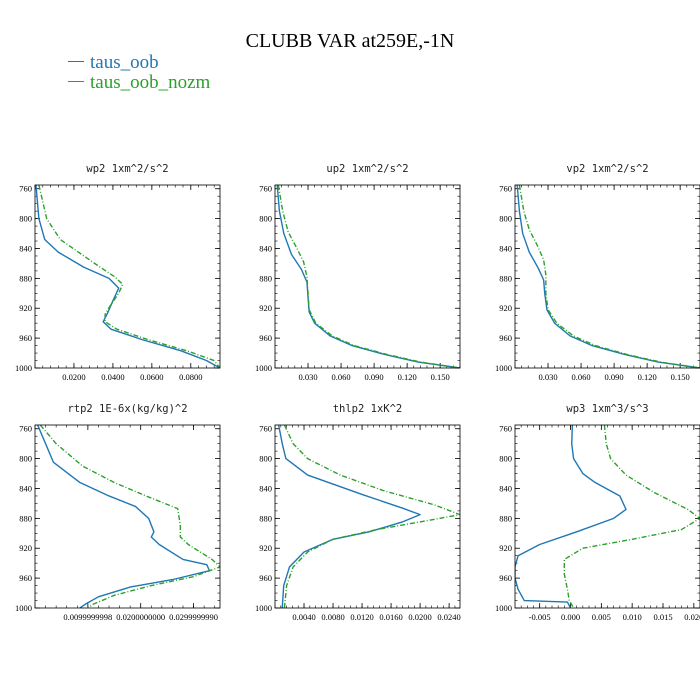 The image size is (700, 700). What do you see at coordinates (368, 409) in the screenshot?
I see `panel-title: thlp2 1xK^2` at bounding box center [368, 409].